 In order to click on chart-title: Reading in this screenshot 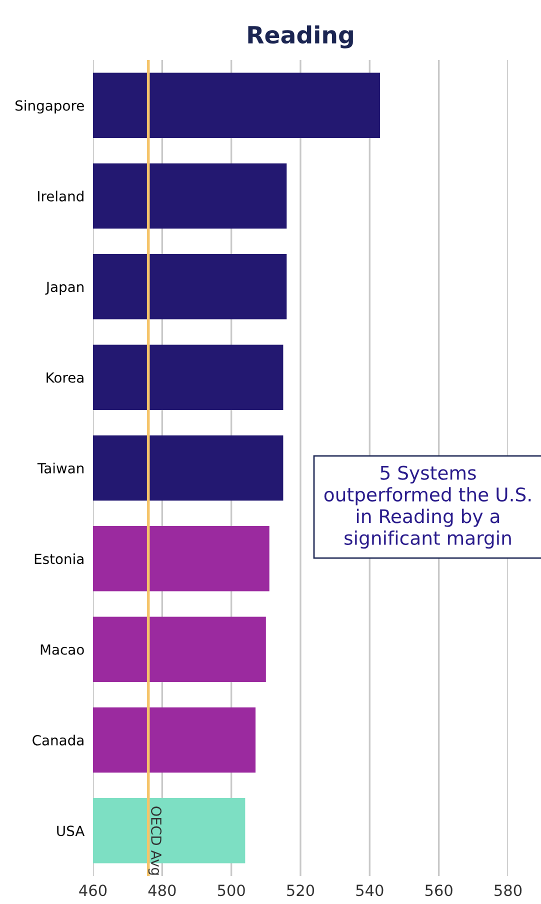, I will do `click(300, 36)`.